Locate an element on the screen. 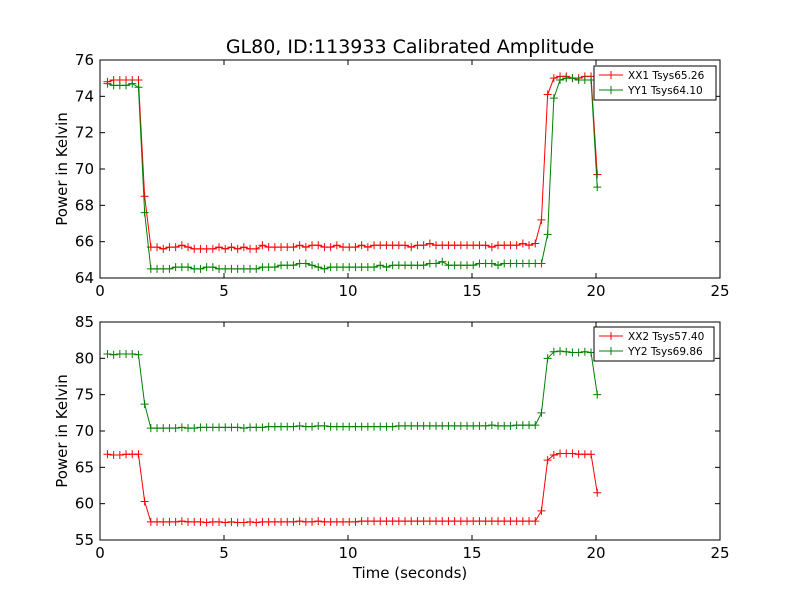 Image resolution: width=800 pixels, height=600 pixels. plot-2-y-tick-label: 60 is located at coordinates (84, 504).